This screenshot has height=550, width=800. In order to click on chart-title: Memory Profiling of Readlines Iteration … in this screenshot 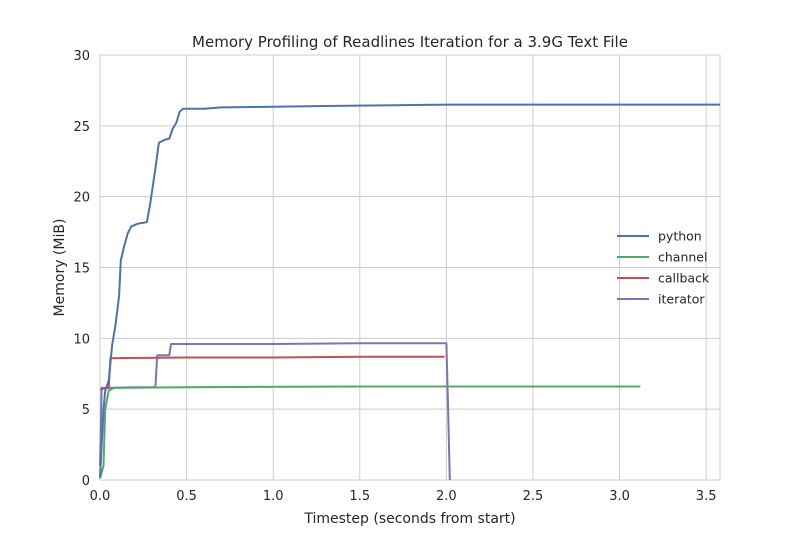, I will do `click(410, 42)`.